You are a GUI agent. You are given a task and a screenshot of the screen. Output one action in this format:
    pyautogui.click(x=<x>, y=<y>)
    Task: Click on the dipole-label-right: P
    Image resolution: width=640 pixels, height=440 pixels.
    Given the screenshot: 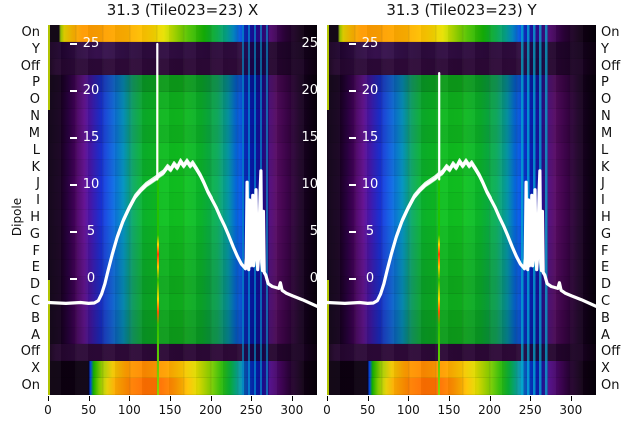 What is the action you would take?
    pyautogui.click(x=605, y=83)
    